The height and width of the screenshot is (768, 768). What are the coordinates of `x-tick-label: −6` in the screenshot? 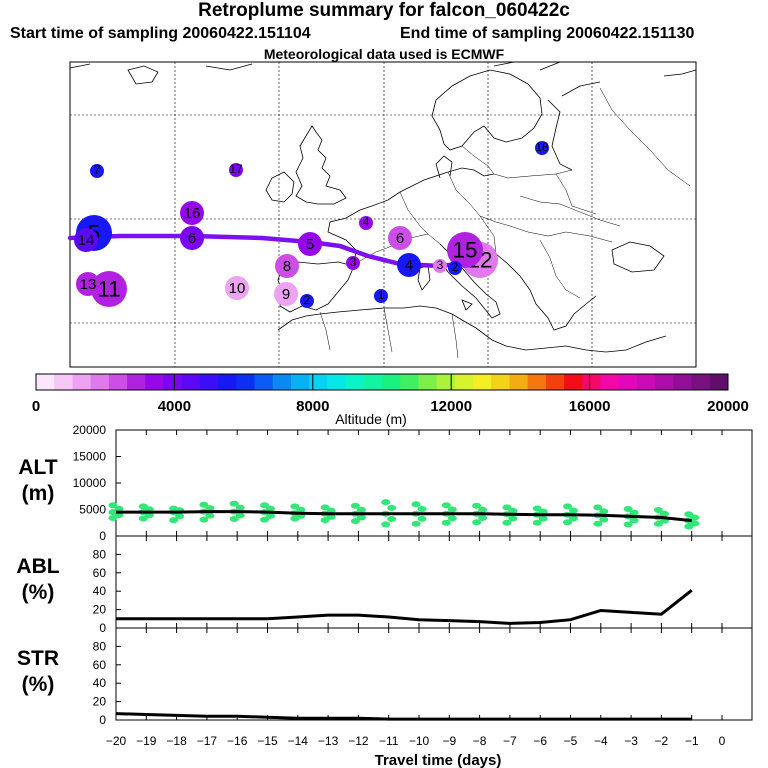 It's located at (540, 741).